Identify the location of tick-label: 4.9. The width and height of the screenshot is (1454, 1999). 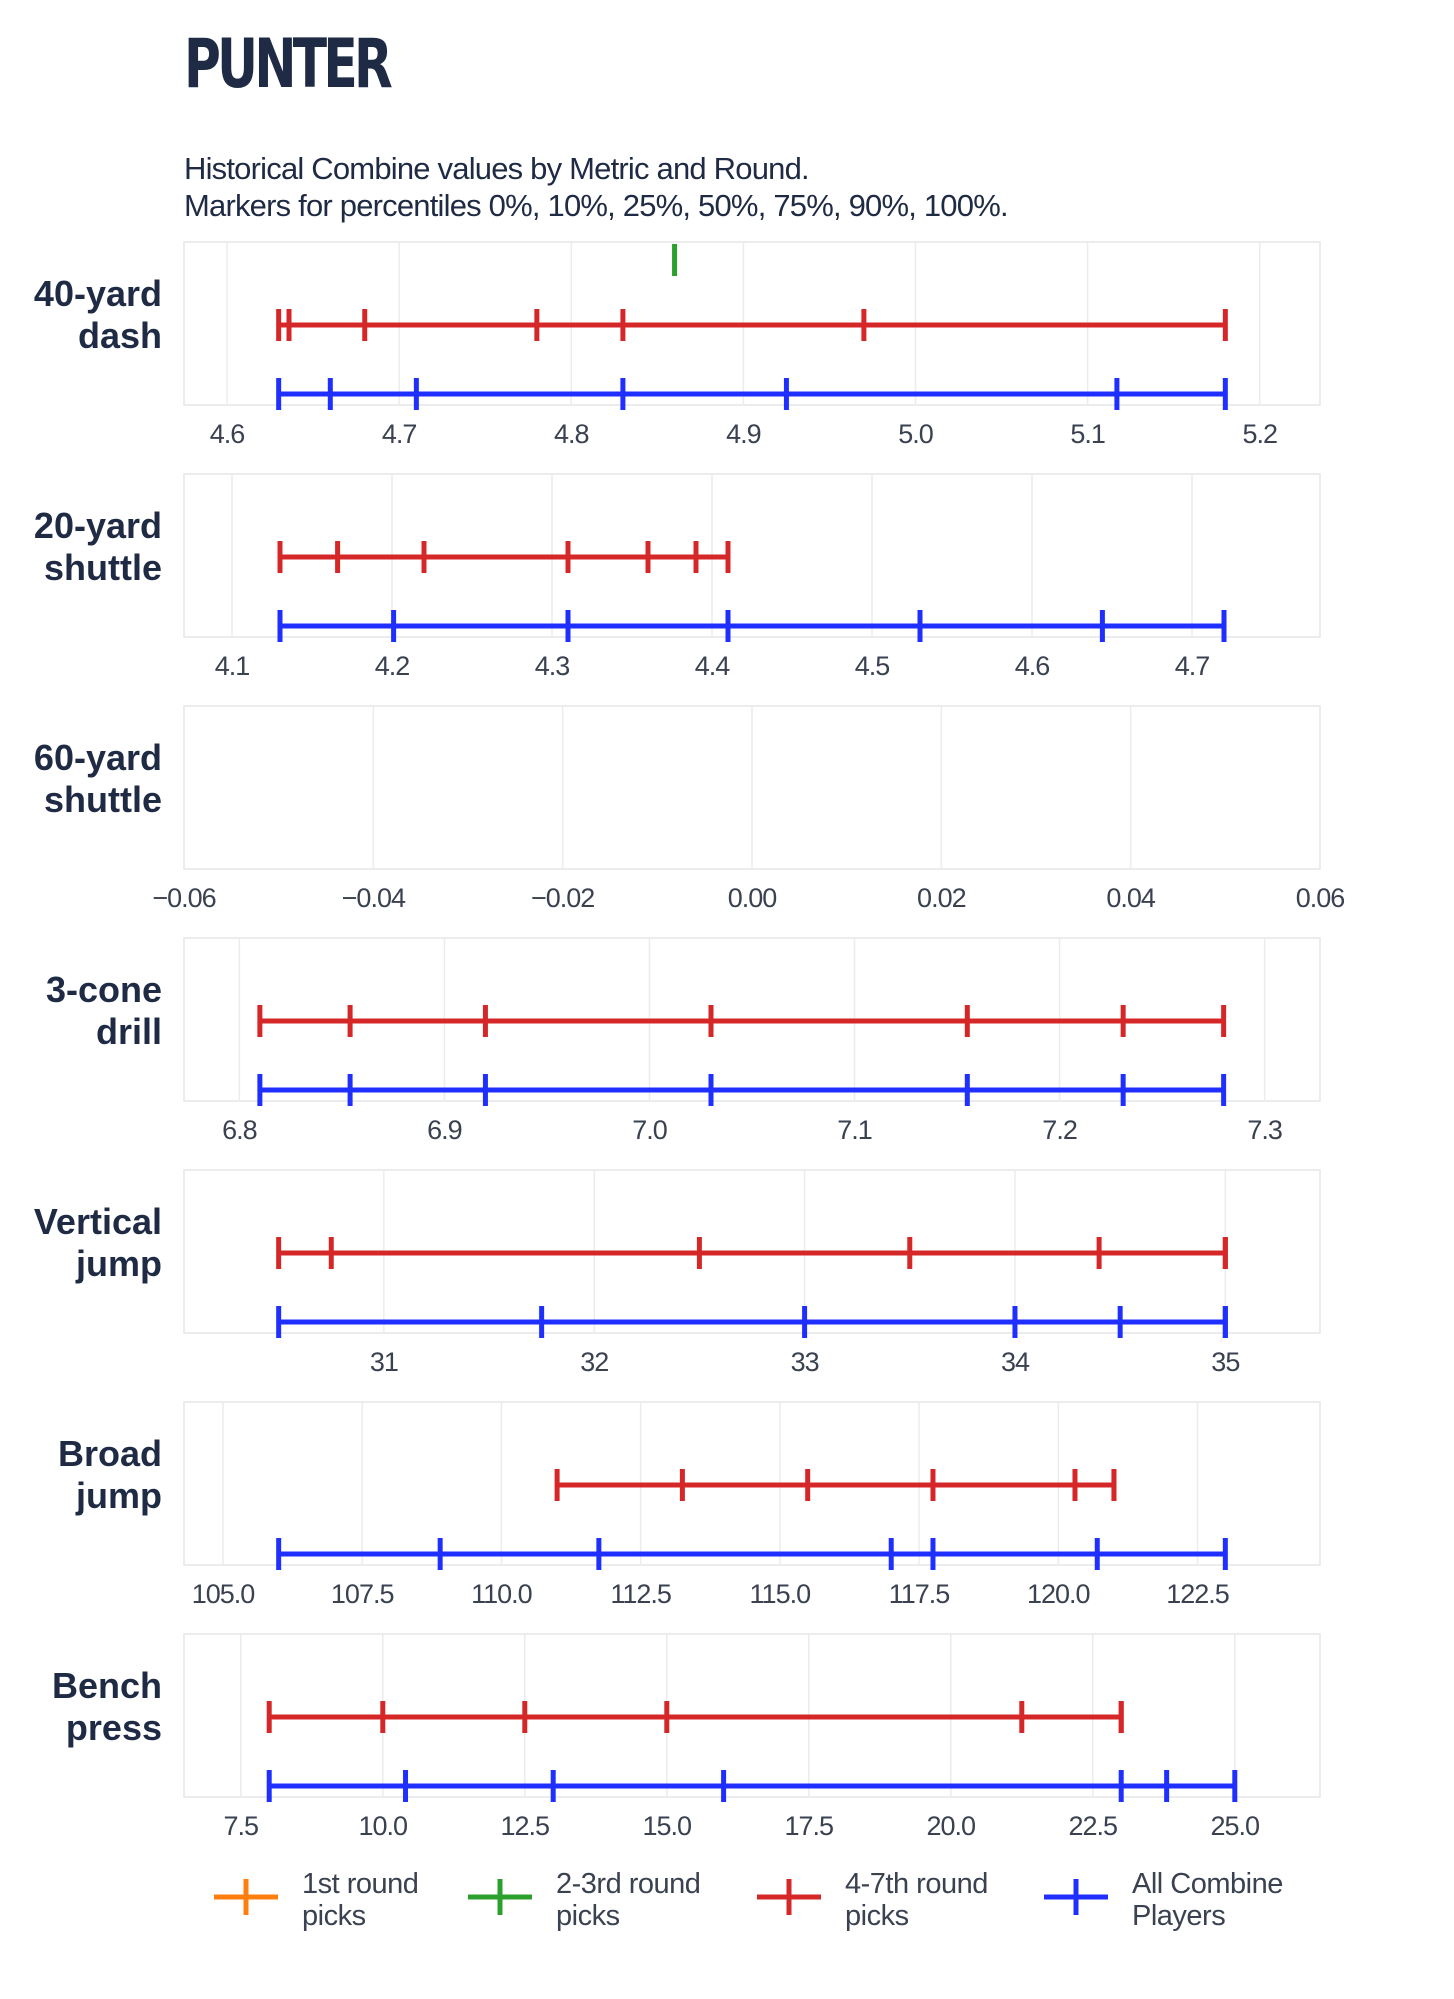
(743, 434).